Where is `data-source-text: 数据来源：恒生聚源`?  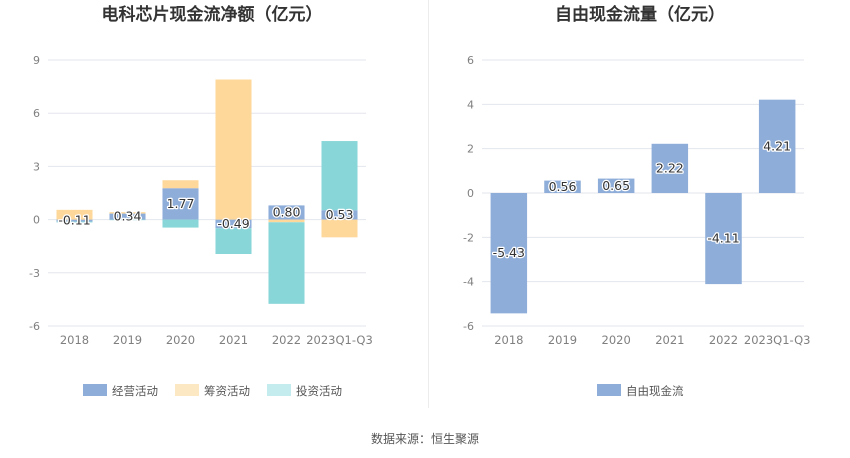
data-source-text: 数据来源：恒生聚源 is located at coordinates (424, 439).